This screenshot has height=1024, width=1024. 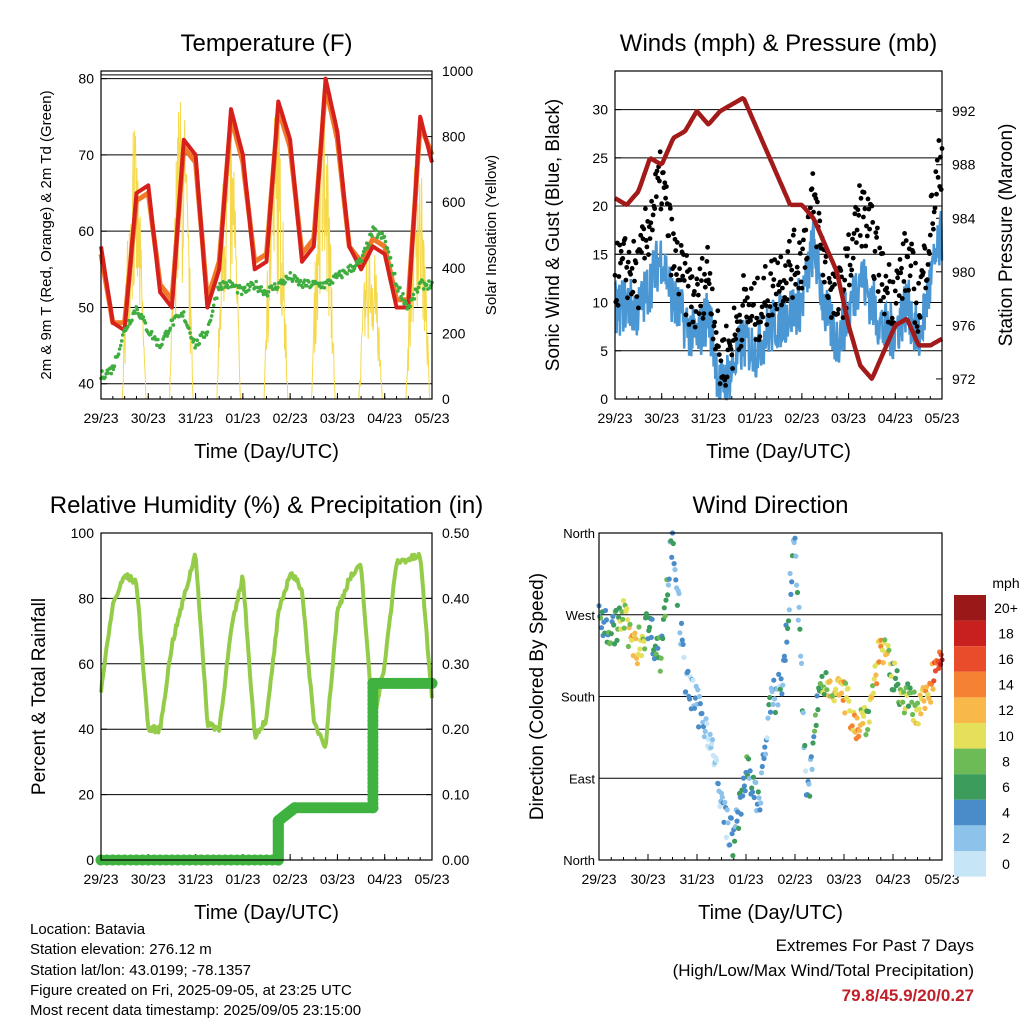 What do you see at coordinates (266, 650) in the screenshot?
I see `relative-humidity-line` at bounding box center [266, 650].